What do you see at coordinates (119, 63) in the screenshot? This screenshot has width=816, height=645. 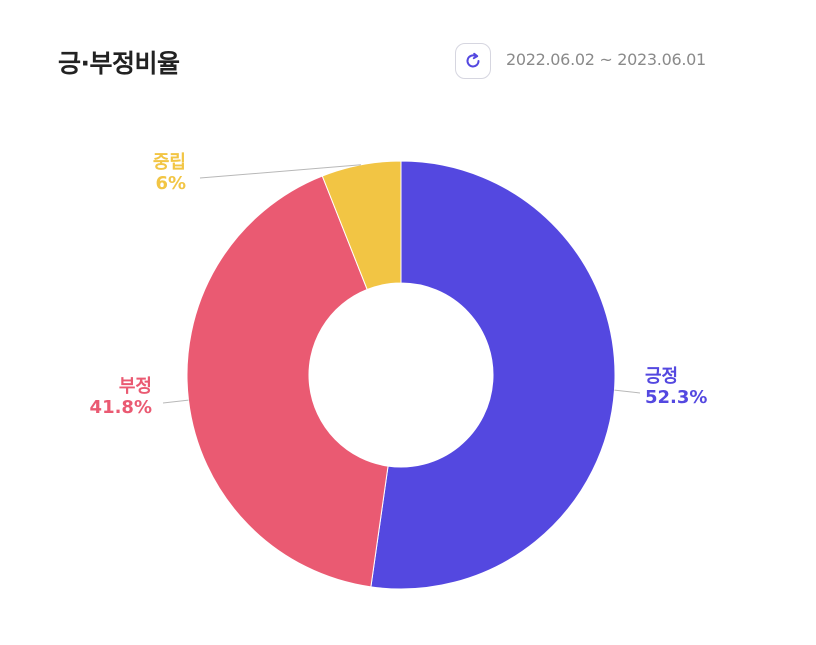 I see `chart-title: 긍·부정비율` at bounding box center [119, 63].